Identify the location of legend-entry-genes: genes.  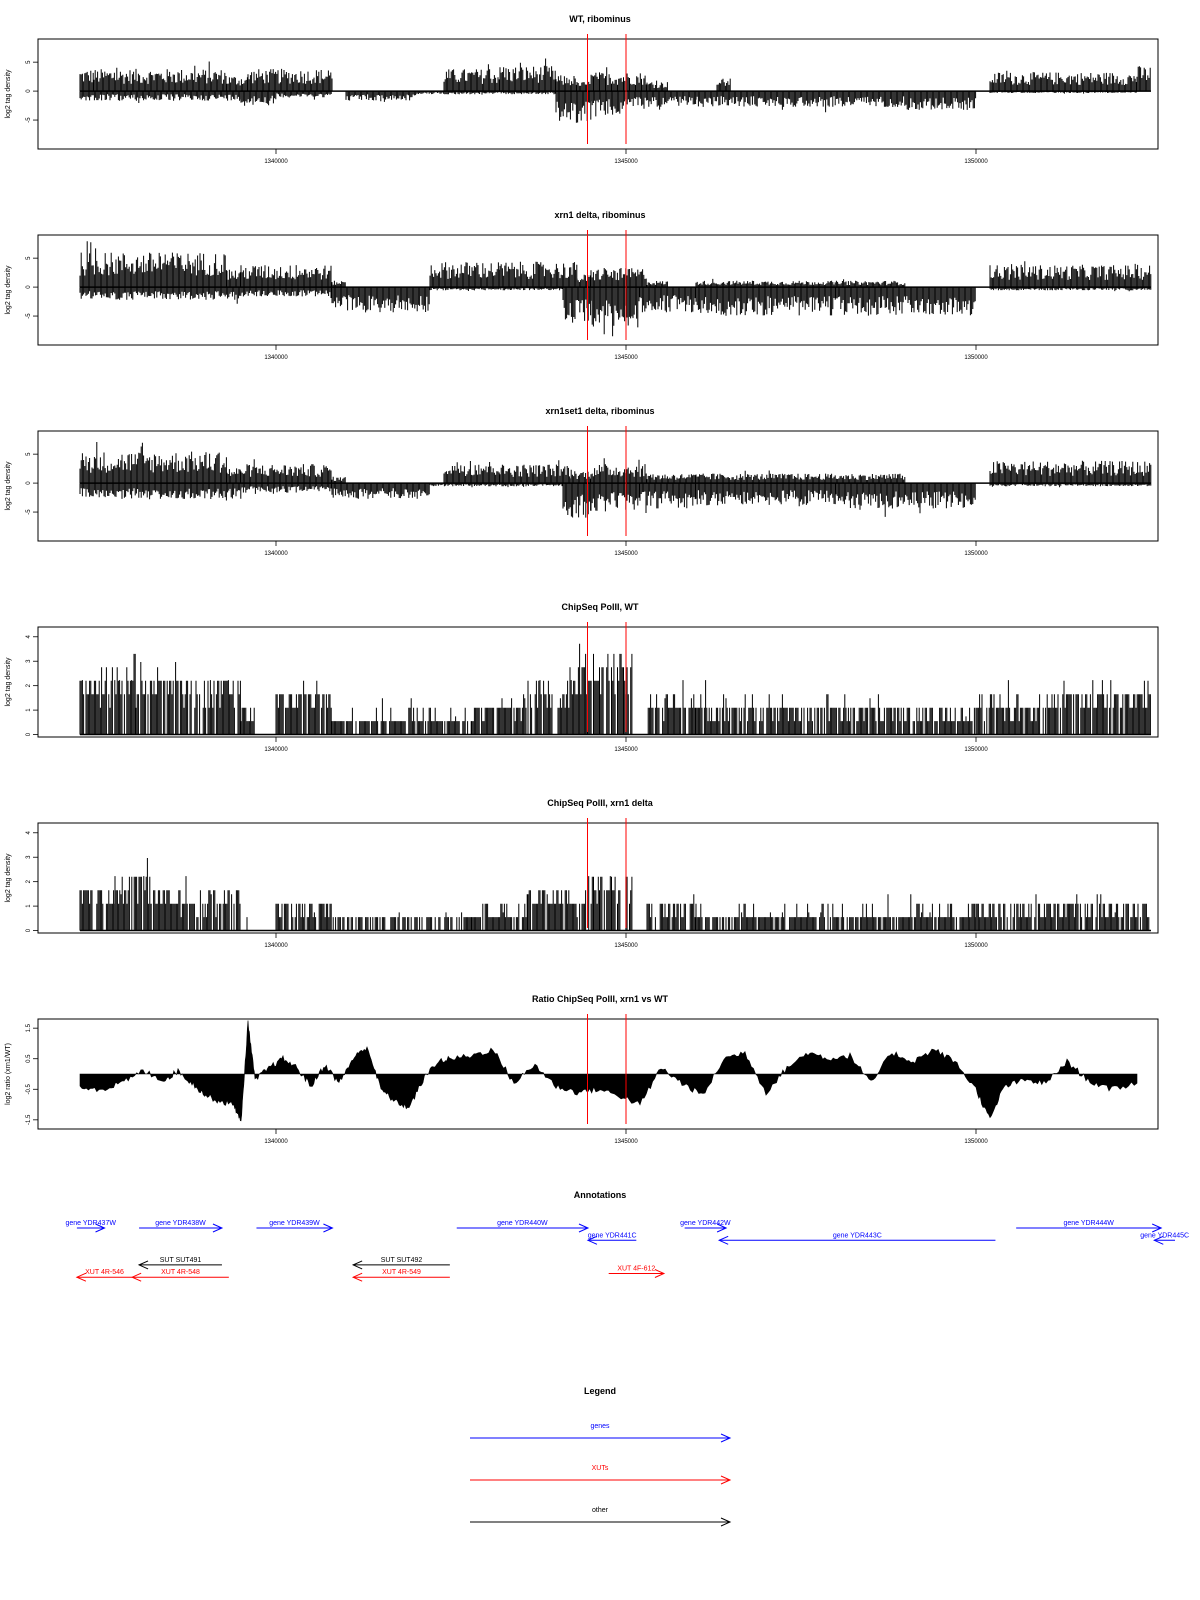
(601, 1433).